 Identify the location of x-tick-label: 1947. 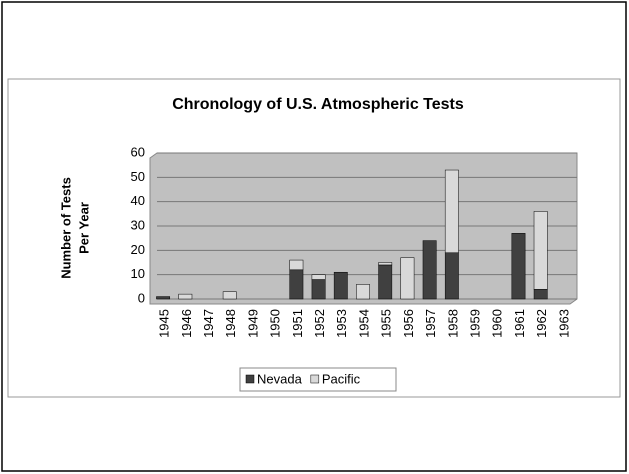
(208, 323).